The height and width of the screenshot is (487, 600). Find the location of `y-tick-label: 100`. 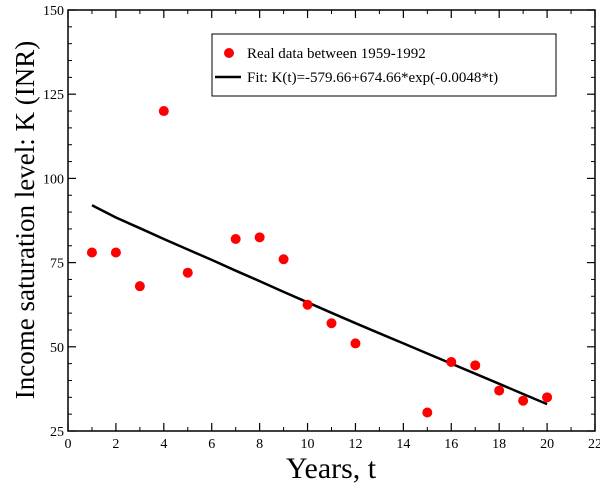

y-tick-label: 100 is located at coordinates (53, 179).